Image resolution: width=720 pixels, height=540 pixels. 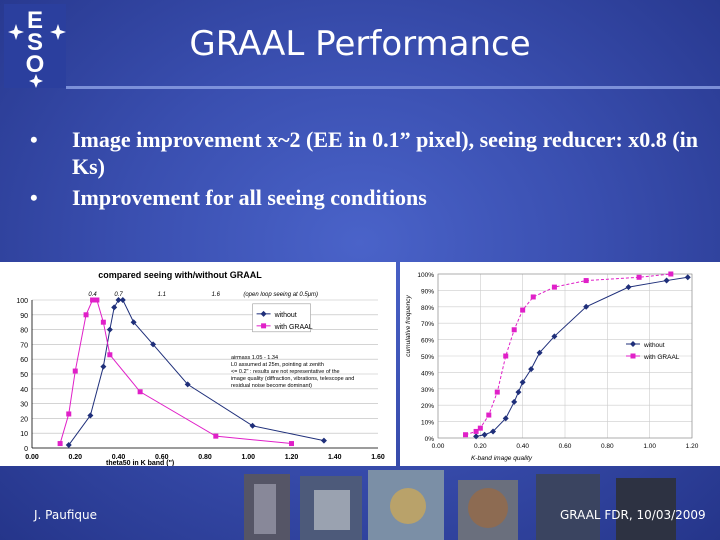 What do you see at coordinates (522, 446) in the screenshot?
I see `x-tick-label: 0.40` at bounding box center [522, 446].